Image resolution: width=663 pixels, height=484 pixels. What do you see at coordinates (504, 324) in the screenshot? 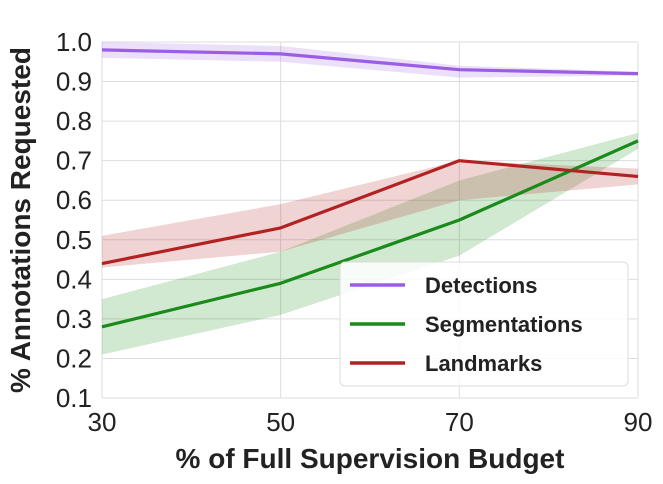
I see `legend-label-segmentations: Segmentations` at bounding box center [504, 324].